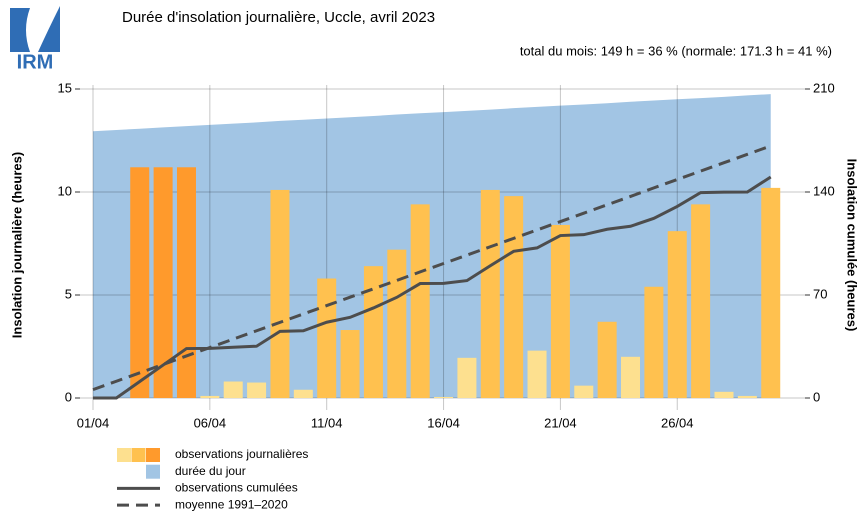 The image size is (862, 517). Describe the element at coordinates (852, 245) in the screenshot. I see `y2-axis-title: Insolation cumulée (heures)` at that location.